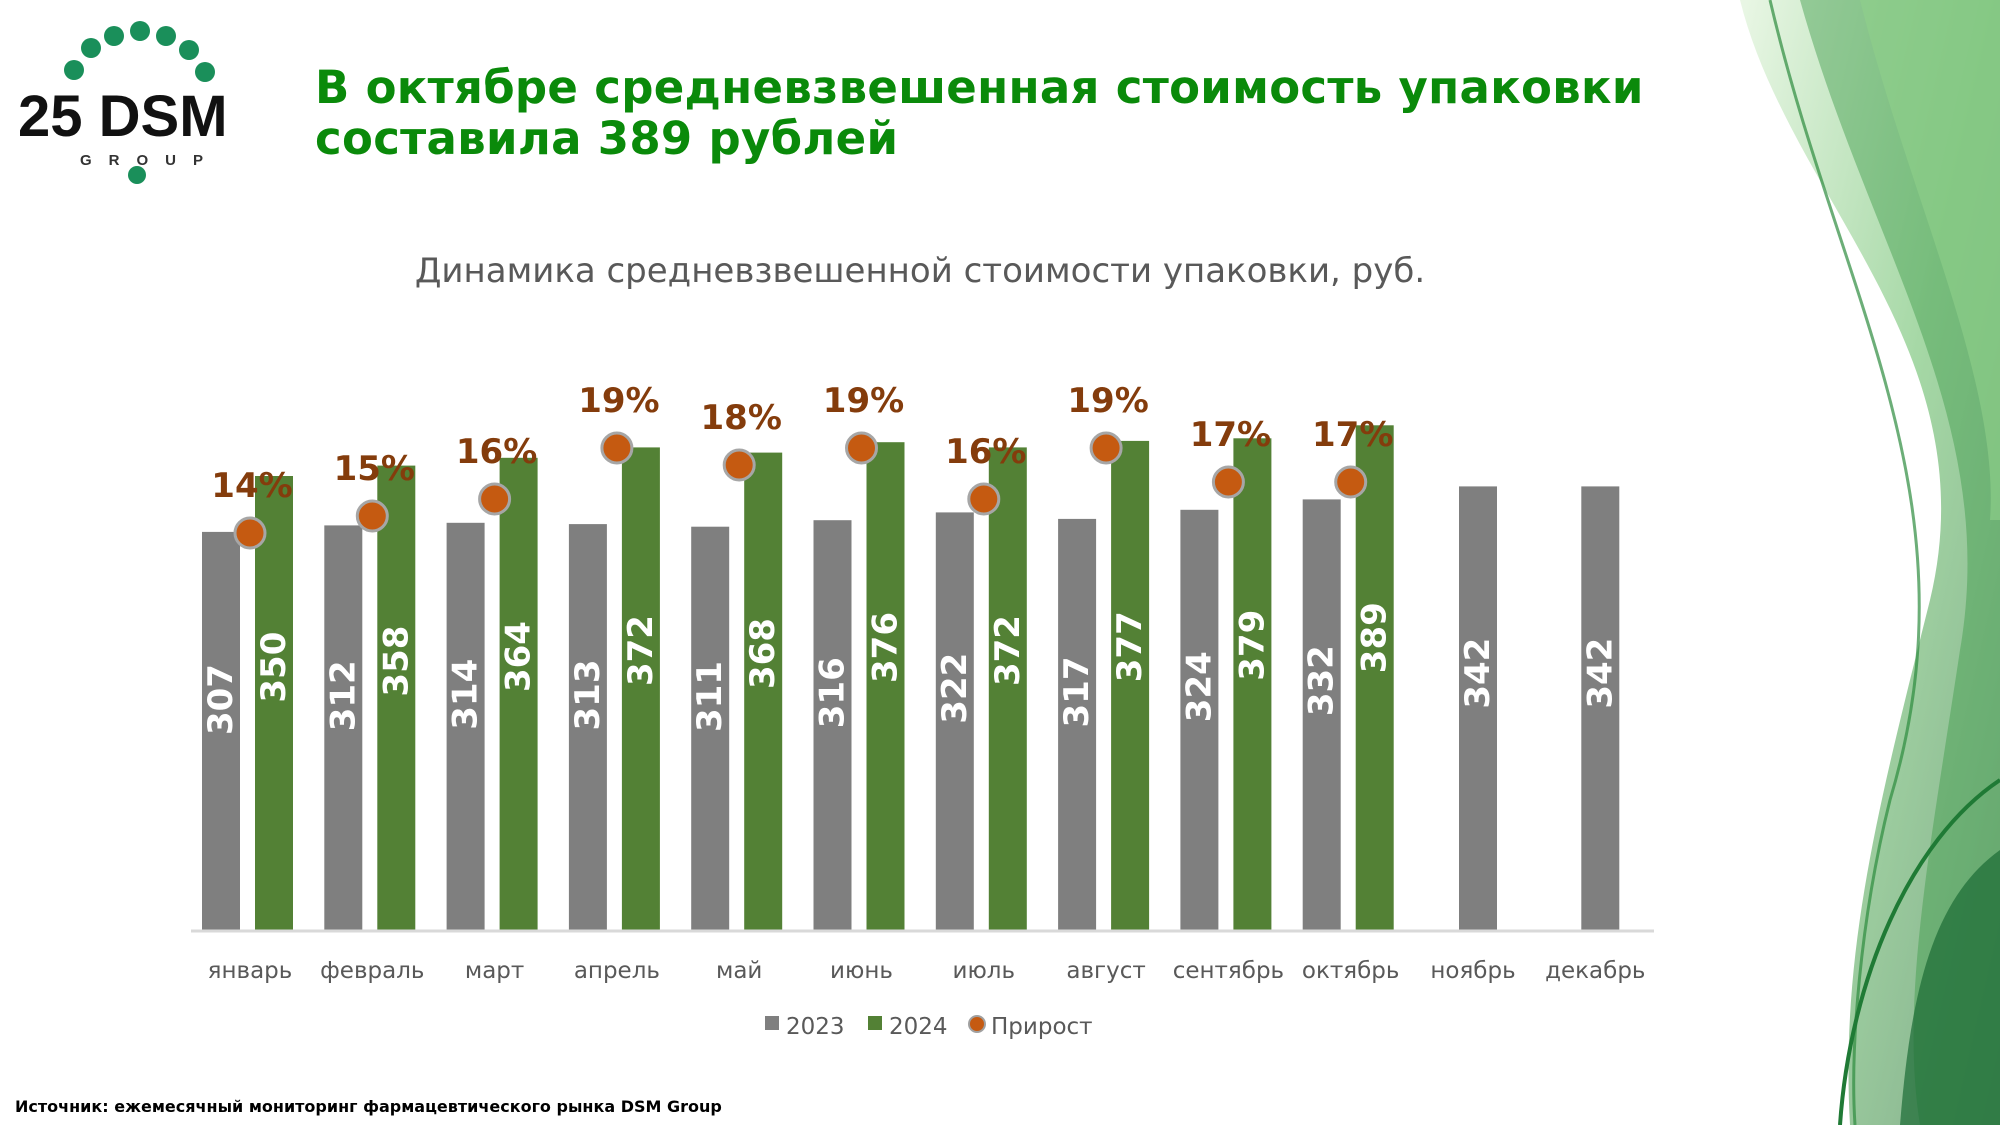 The height and width of the screenshot is (1125, 2000). Describe the element at coordinates (741, 418) in the screenshot. I see `growth-label: 18%` at that location.